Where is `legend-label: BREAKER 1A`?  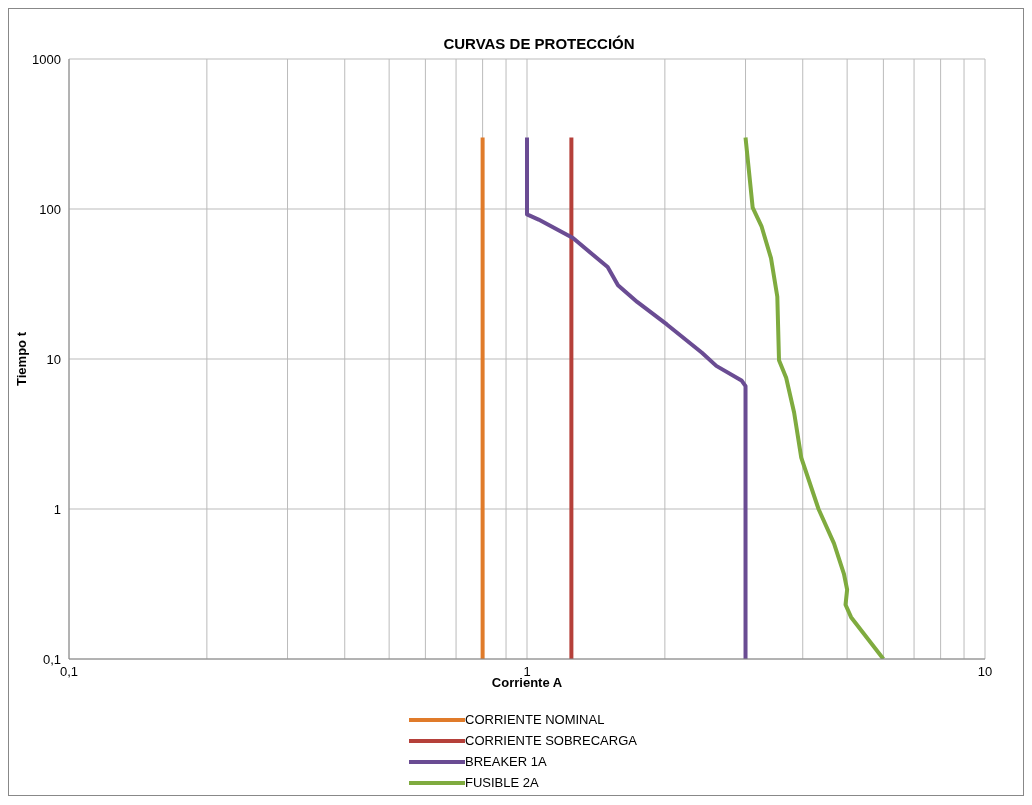 legend-label: BREAKER 1A is located at coordinates (506, 761).